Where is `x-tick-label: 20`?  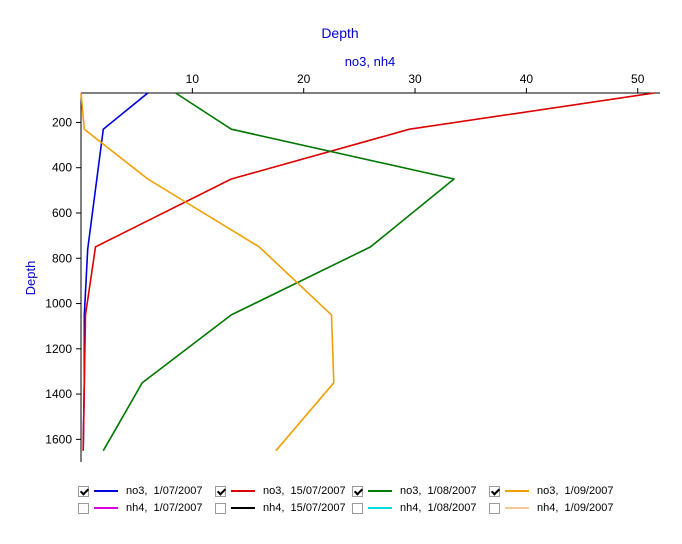 x-tick-label: 20 is located at coordinates (304, 79).